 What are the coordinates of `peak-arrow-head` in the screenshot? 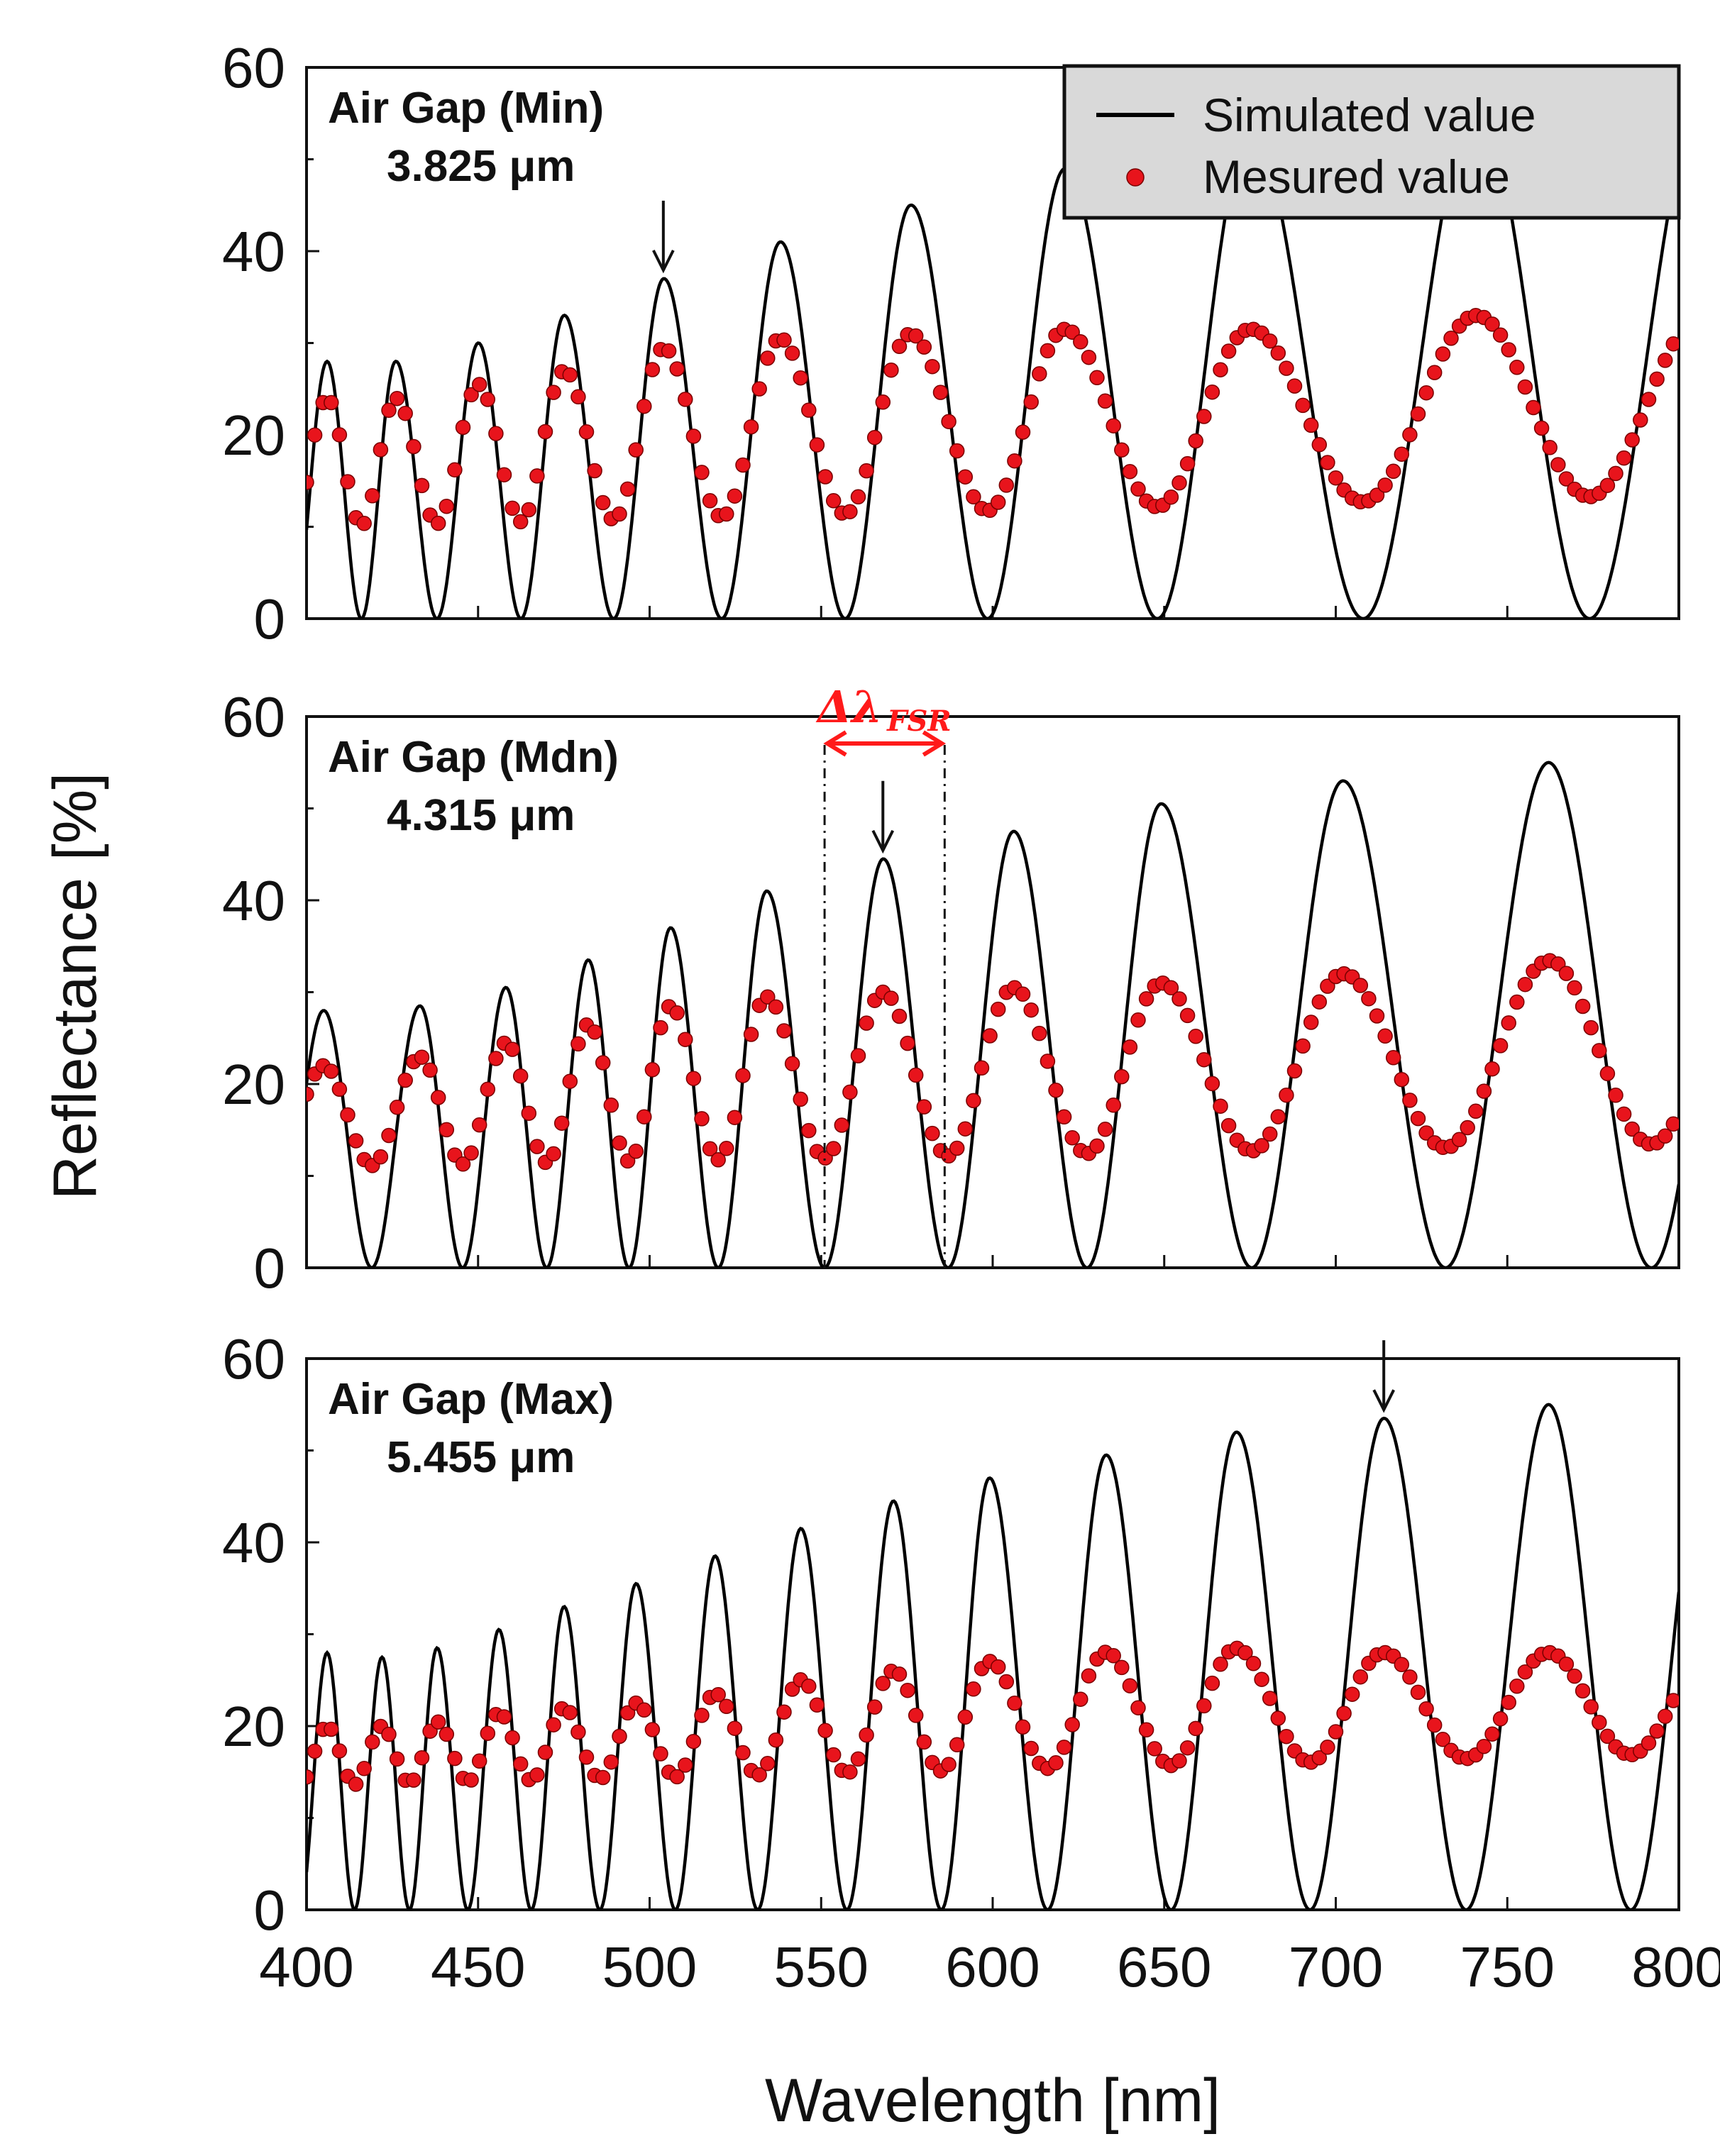 It's located at (664, 261).